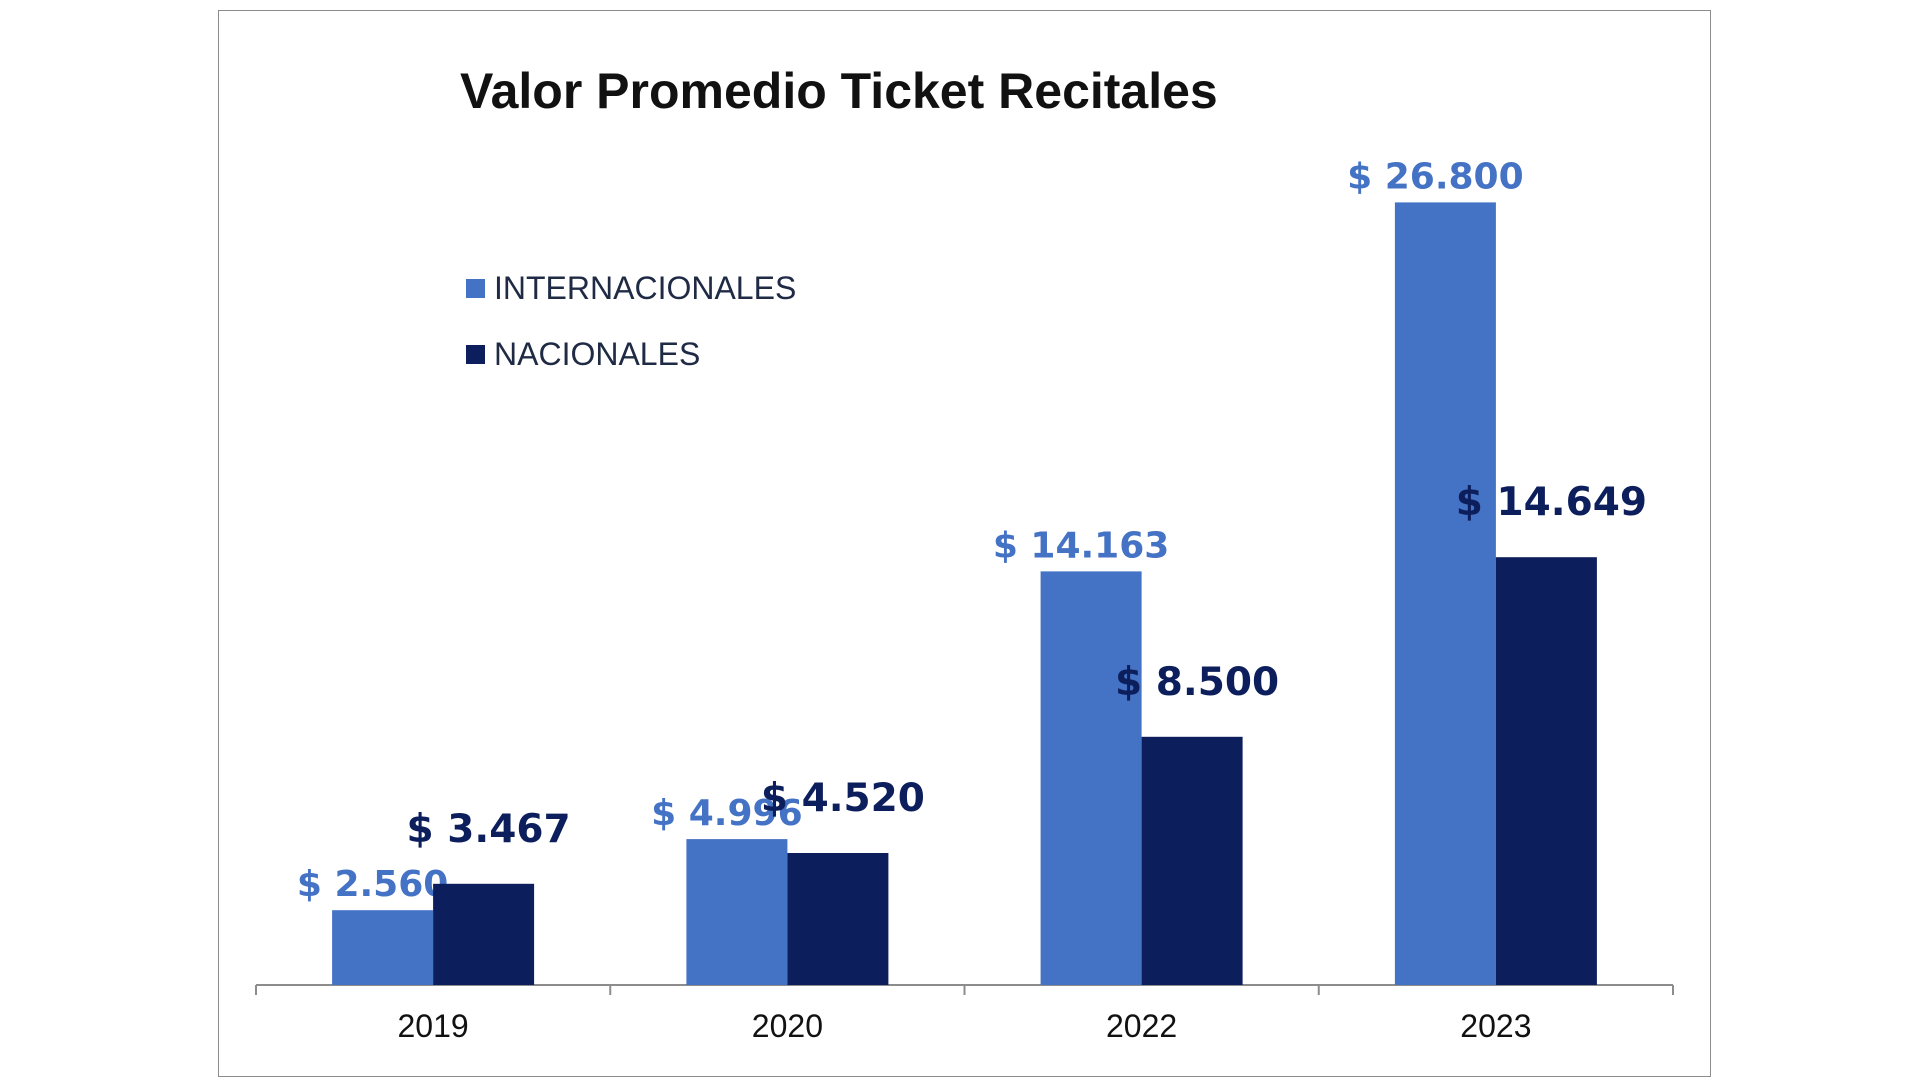  Describe the element at coordinates (1546, 771) in the screenshot. I see `bar-nacionales-2023` at that location.